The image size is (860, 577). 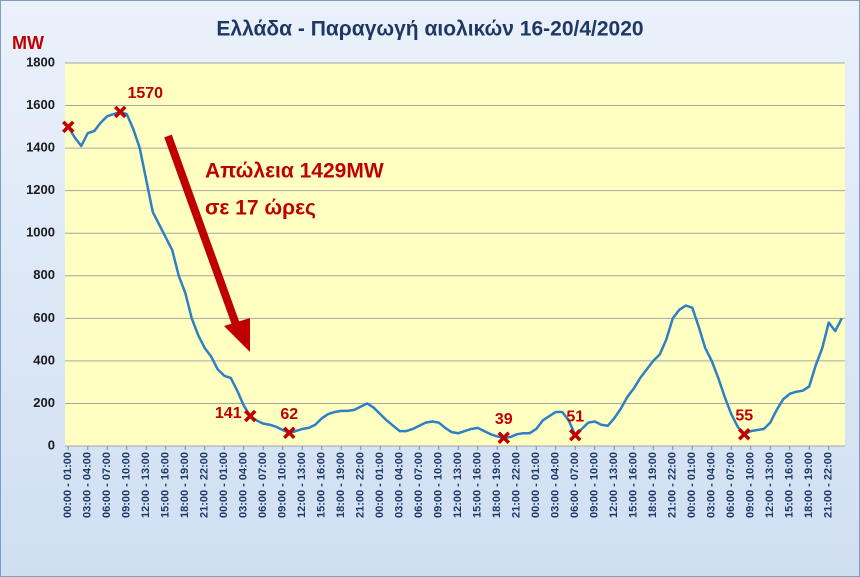 I want to click on y-tick-label: 1200, so click(x=40, y=189).